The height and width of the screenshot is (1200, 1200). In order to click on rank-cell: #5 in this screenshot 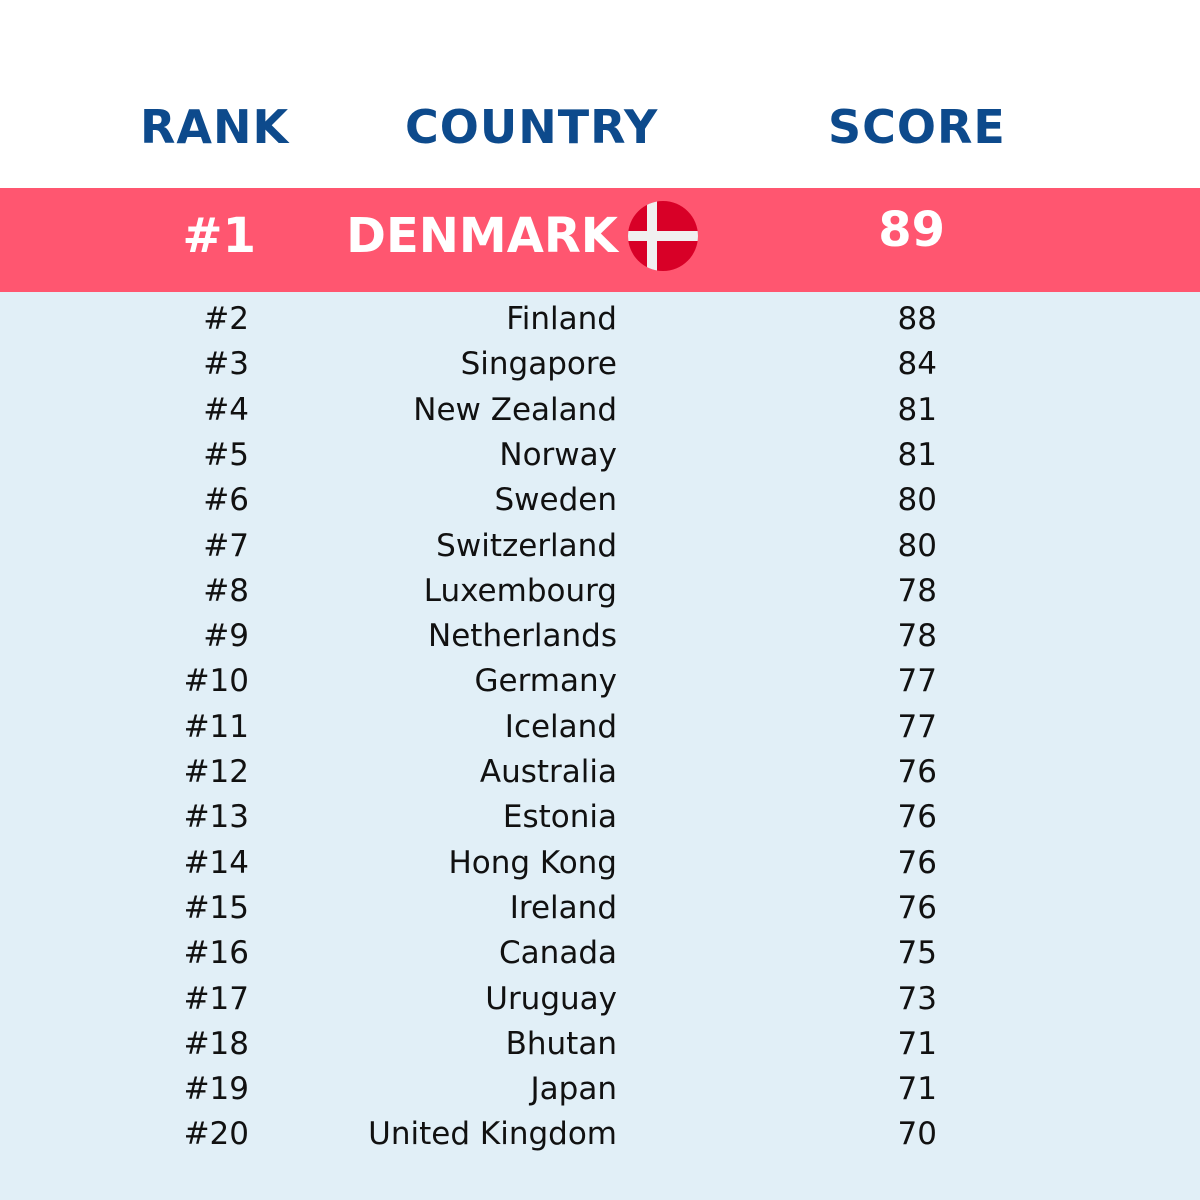, I will do `click(226, 454)`.